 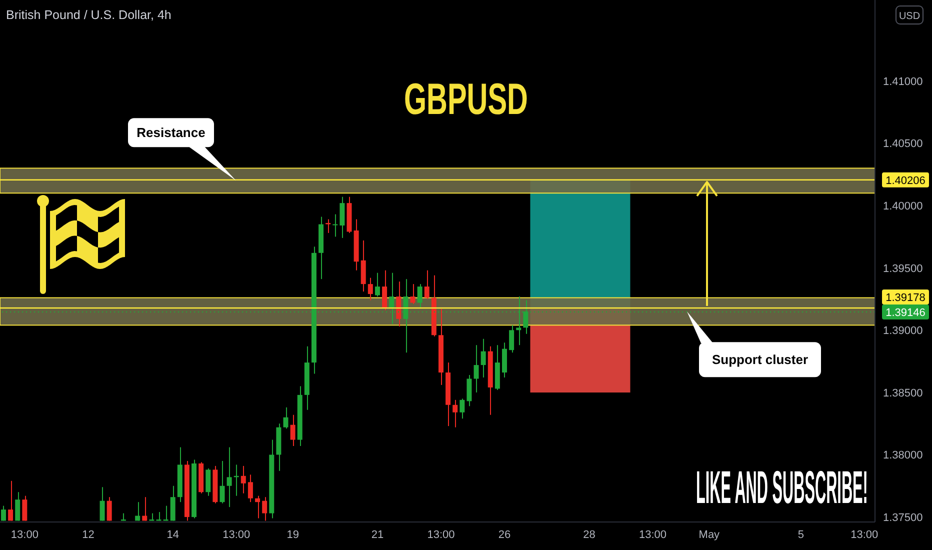 What do you see at coordinates (801, 534) in the screenshot?
I see `x-tick-label: 5` at bounding box center [801, 534].